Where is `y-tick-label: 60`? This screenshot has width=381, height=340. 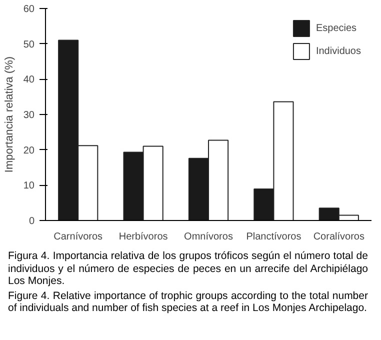
y-tick-label: 60 is located at coordinates (29, 9).